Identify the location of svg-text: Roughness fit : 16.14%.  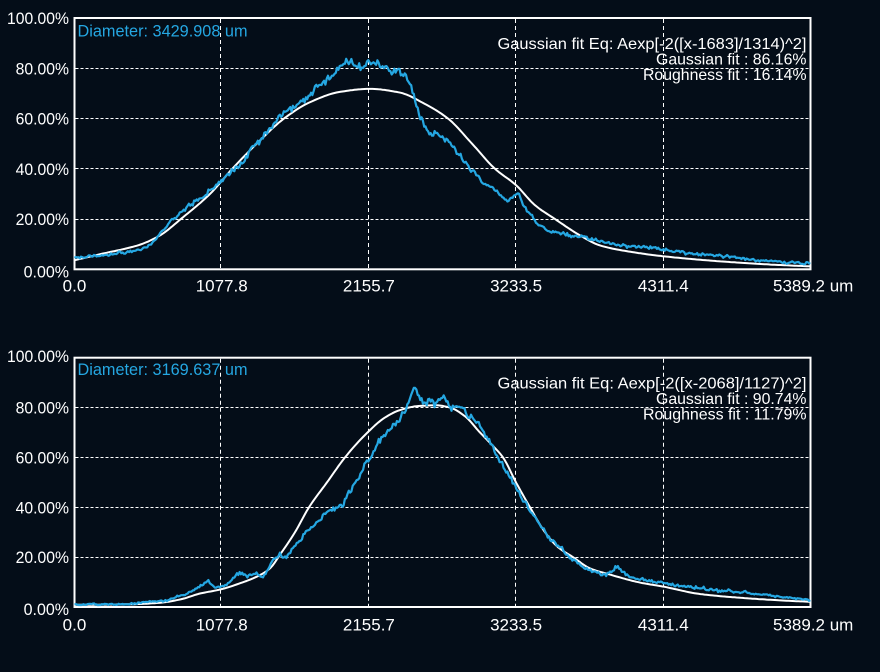
(725, 75).